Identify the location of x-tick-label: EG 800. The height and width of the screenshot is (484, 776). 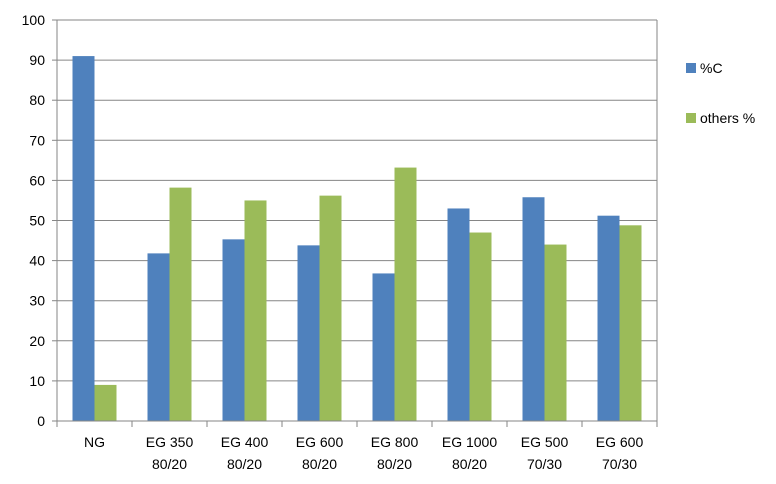
(395, 442).